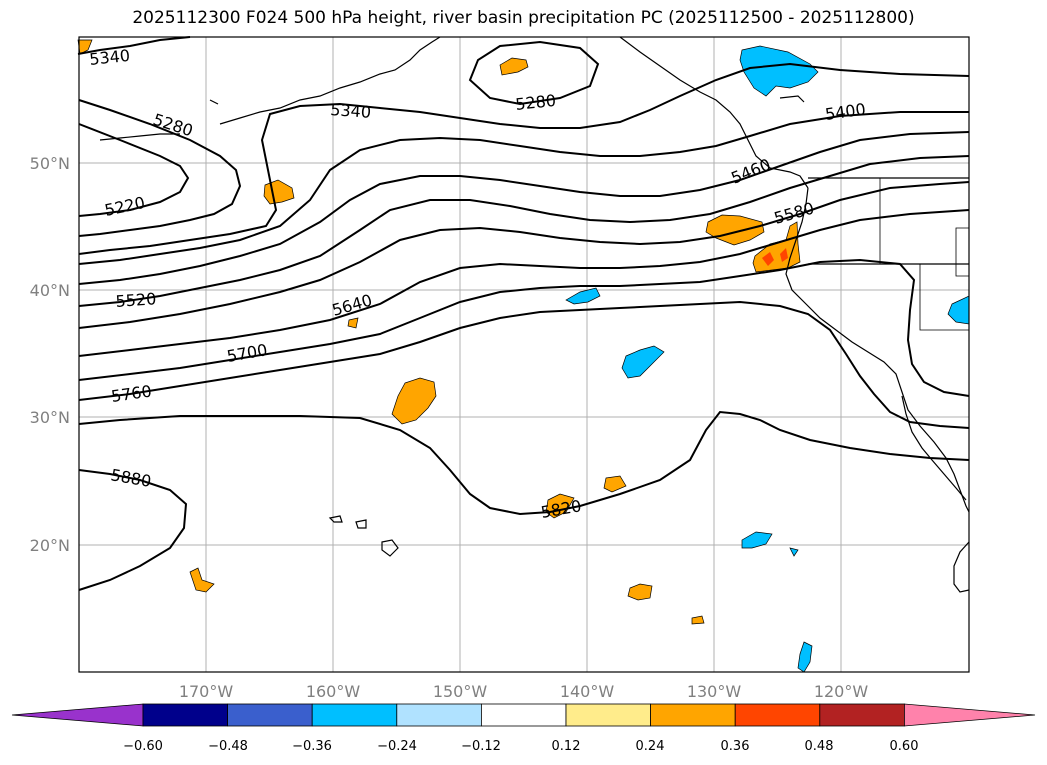  I want to click on colorbar-label: −0.12, so click(481, 746).